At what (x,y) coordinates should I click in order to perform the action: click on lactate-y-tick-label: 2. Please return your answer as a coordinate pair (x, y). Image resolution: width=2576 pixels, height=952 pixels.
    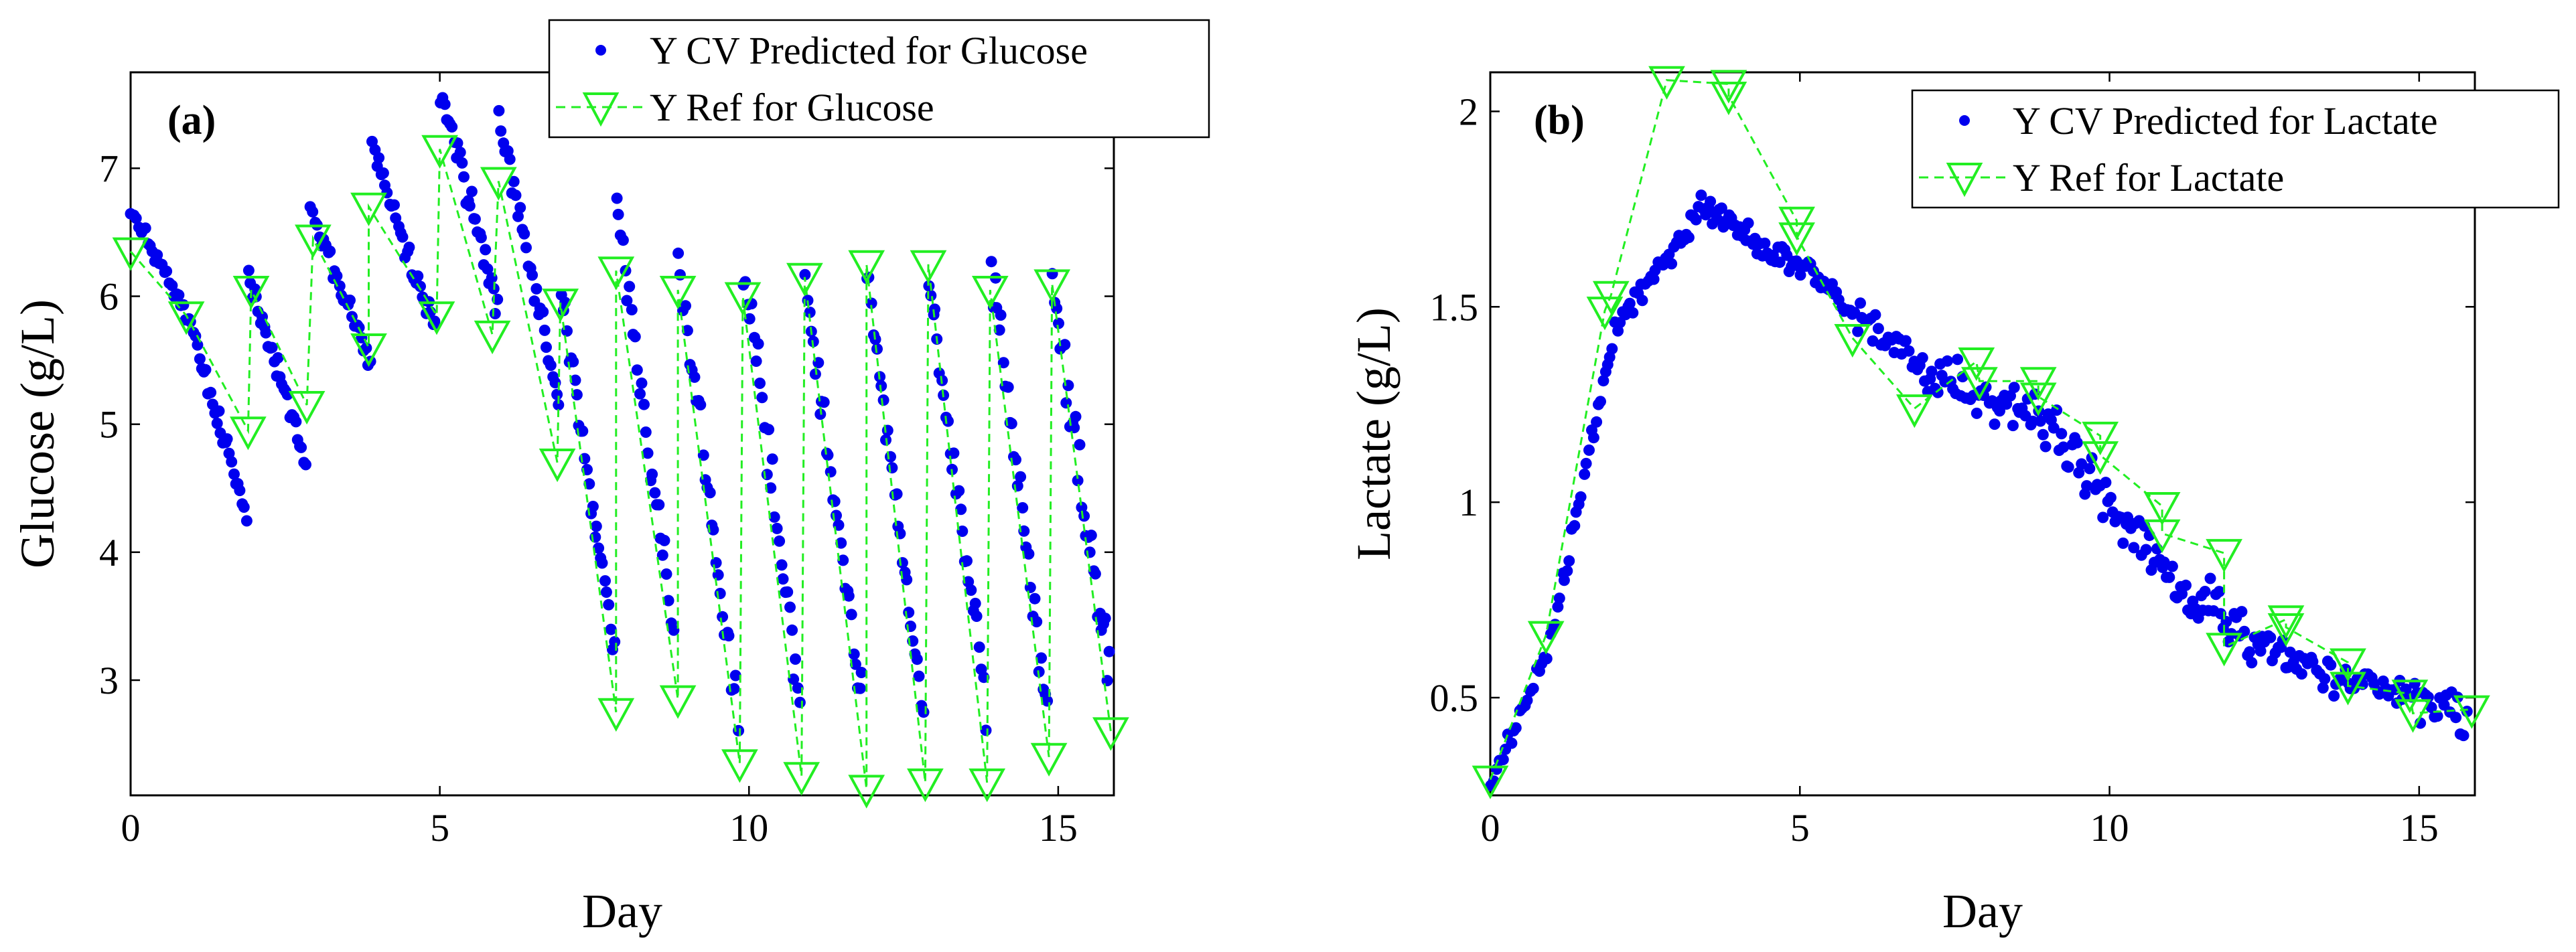
    Looking at the image, I should click on (1468, 111).